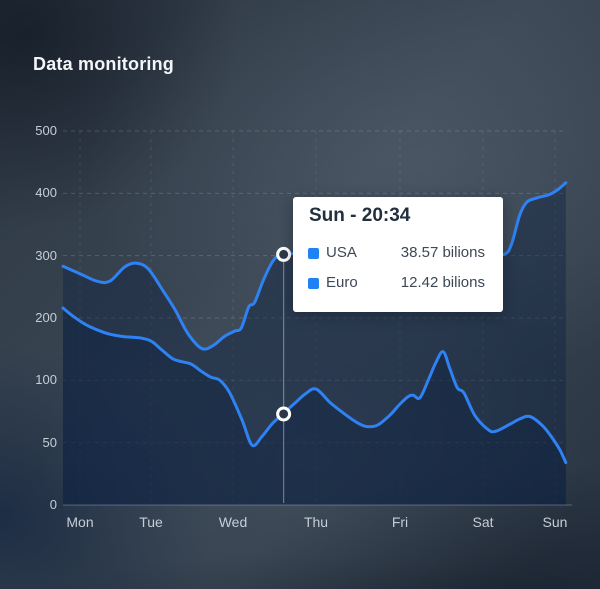 The height and width of the screenshot is (589, 600). I want to click on hover-marker-usa, so click(284, 254).